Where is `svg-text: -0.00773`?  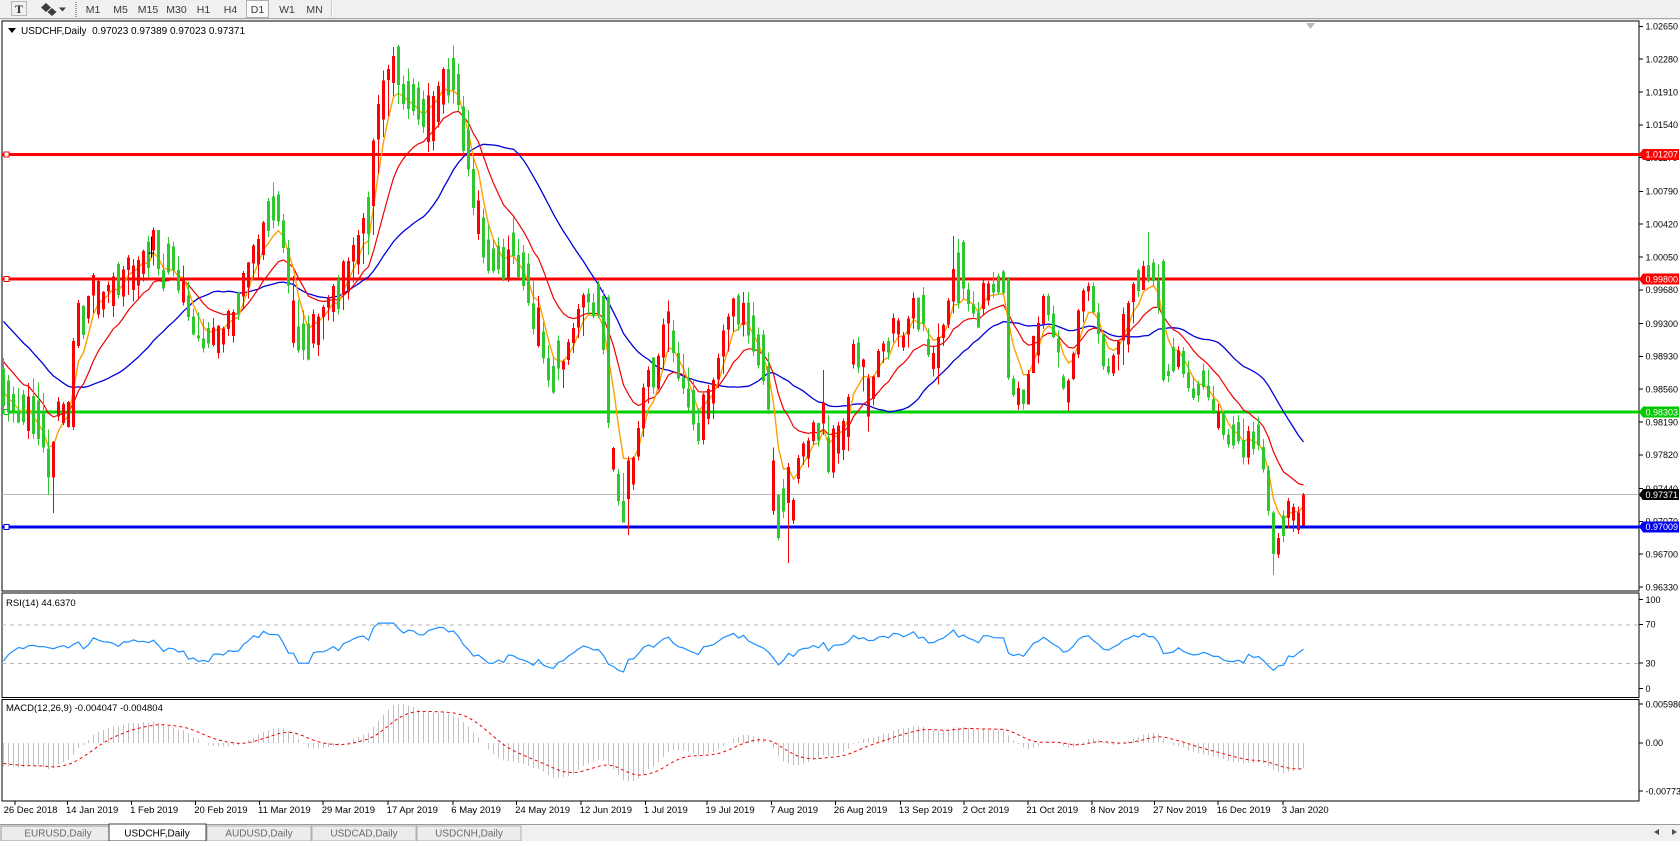 svg-text: -0.00773 is located at coordinates (1663, 791).